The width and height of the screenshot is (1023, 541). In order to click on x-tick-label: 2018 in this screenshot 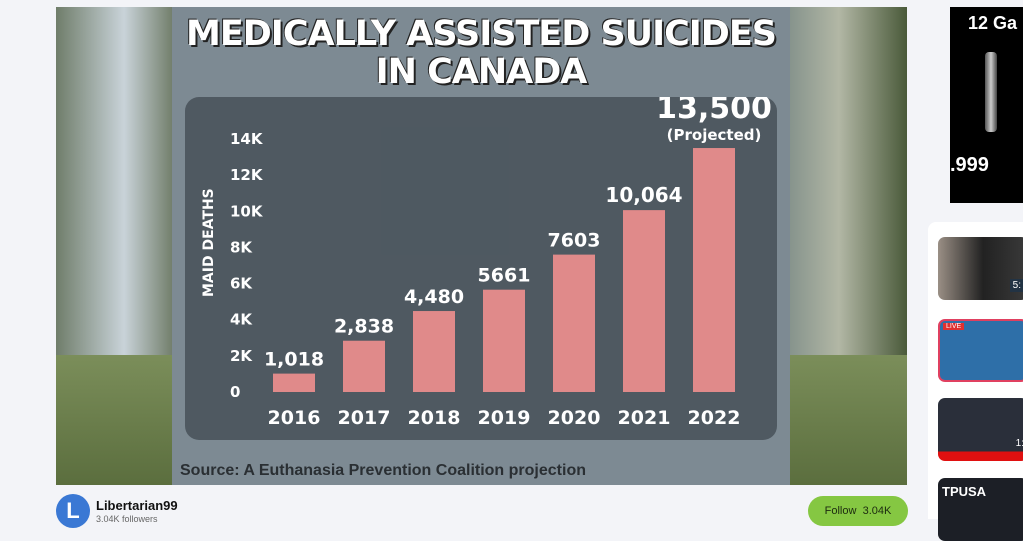, I will do `click(434, 418)`.